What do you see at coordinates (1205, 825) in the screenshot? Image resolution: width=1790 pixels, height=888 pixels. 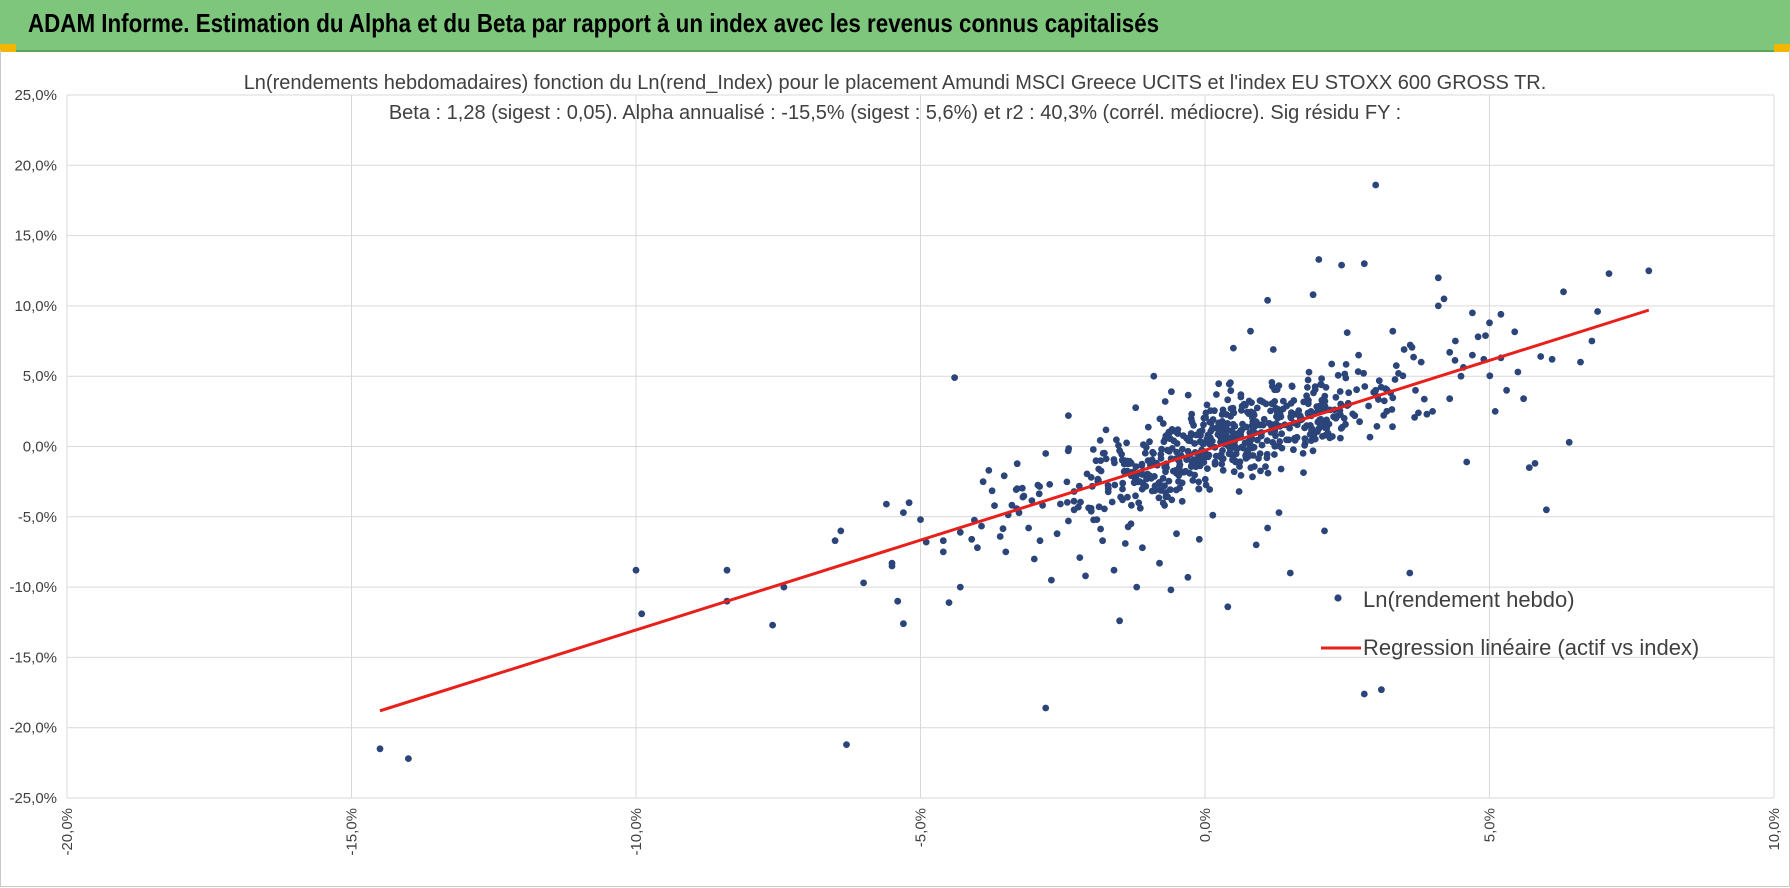 I see `x-tick-label: 0,0%` at bounding box center [1205, 825].